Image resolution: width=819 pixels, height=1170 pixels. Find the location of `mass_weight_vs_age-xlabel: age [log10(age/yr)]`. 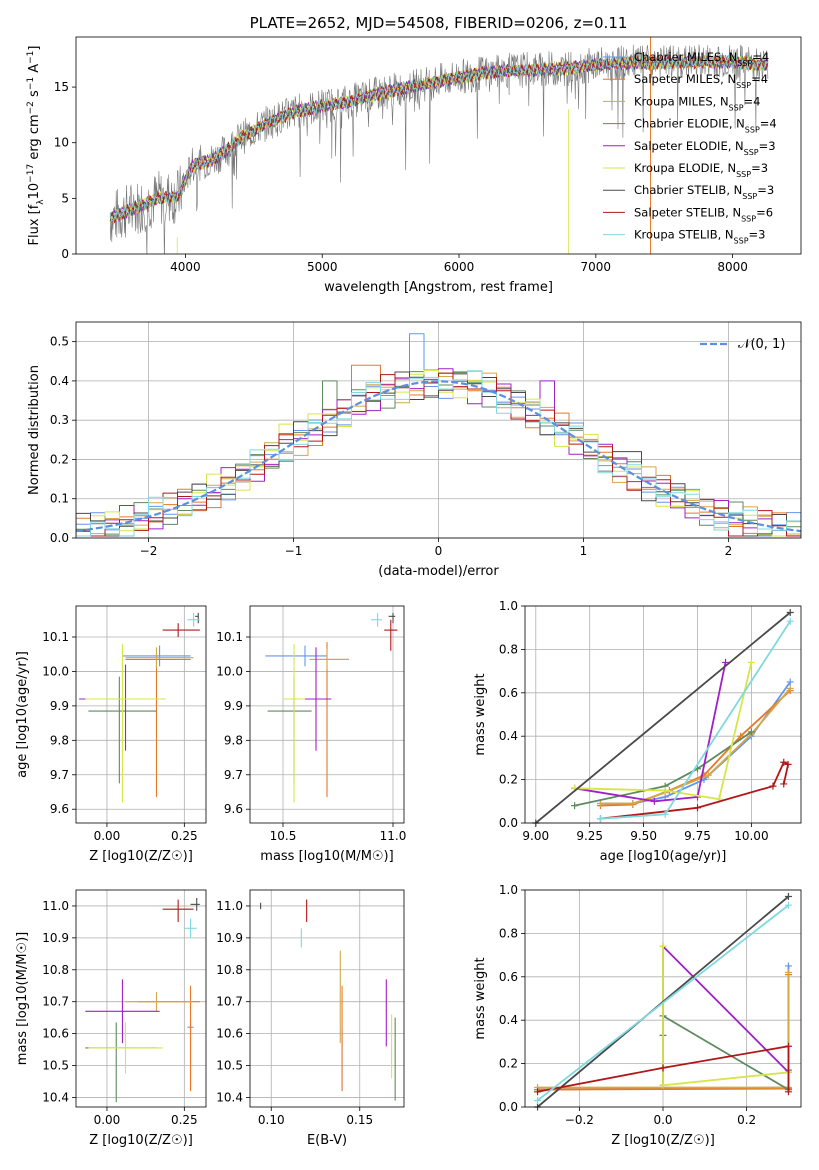

mass_weight_vs_age-xlabel: age [log10(age/yr)] is located at coordinates (663, 856).